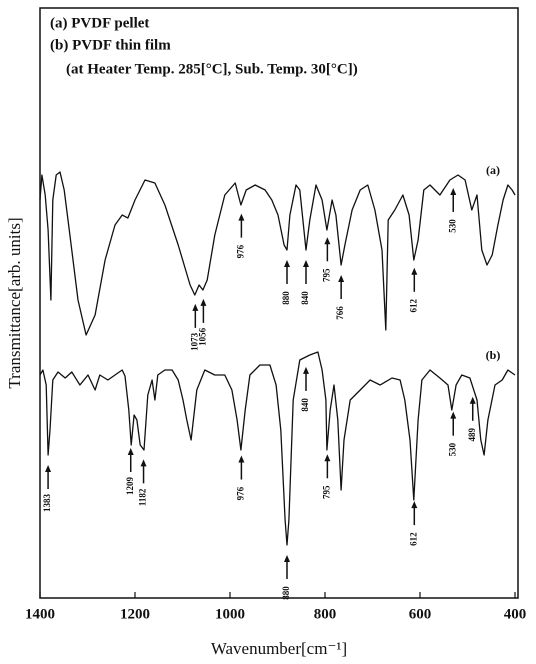 This screenshot has height=664, width=536. What do you see at coordinates (135, 614) in the screenshot?
I see `x-tick-label: 1200` at bounding box center [135, 614].